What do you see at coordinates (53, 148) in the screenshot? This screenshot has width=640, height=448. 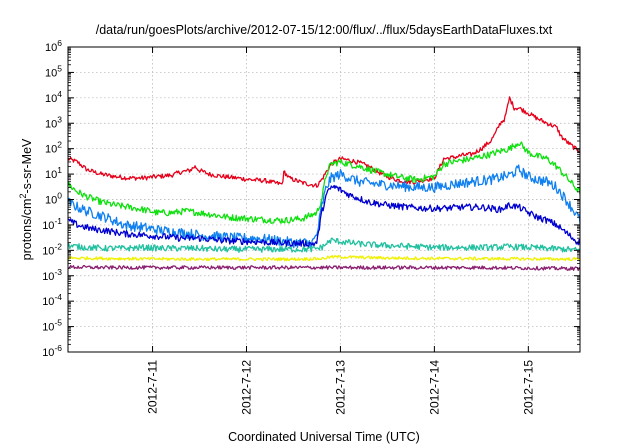 I see `y-tick-label: 10²` at bounding box center [53, 148].